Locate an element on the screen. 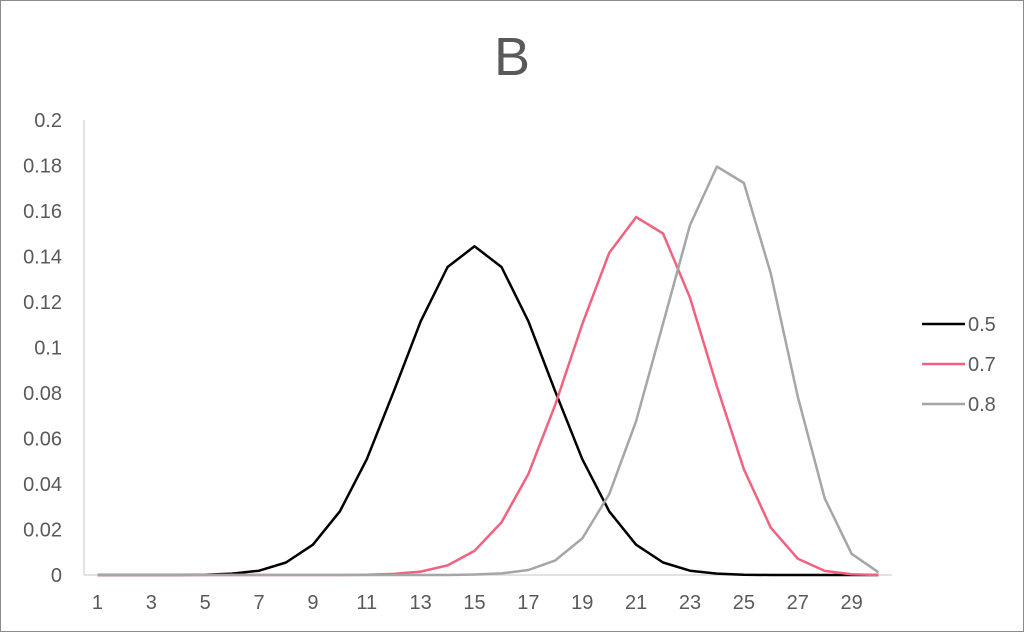 This screenshot has height=632, width=1024. y-tick-label: 0.1 is located at coordinates (48, 349).